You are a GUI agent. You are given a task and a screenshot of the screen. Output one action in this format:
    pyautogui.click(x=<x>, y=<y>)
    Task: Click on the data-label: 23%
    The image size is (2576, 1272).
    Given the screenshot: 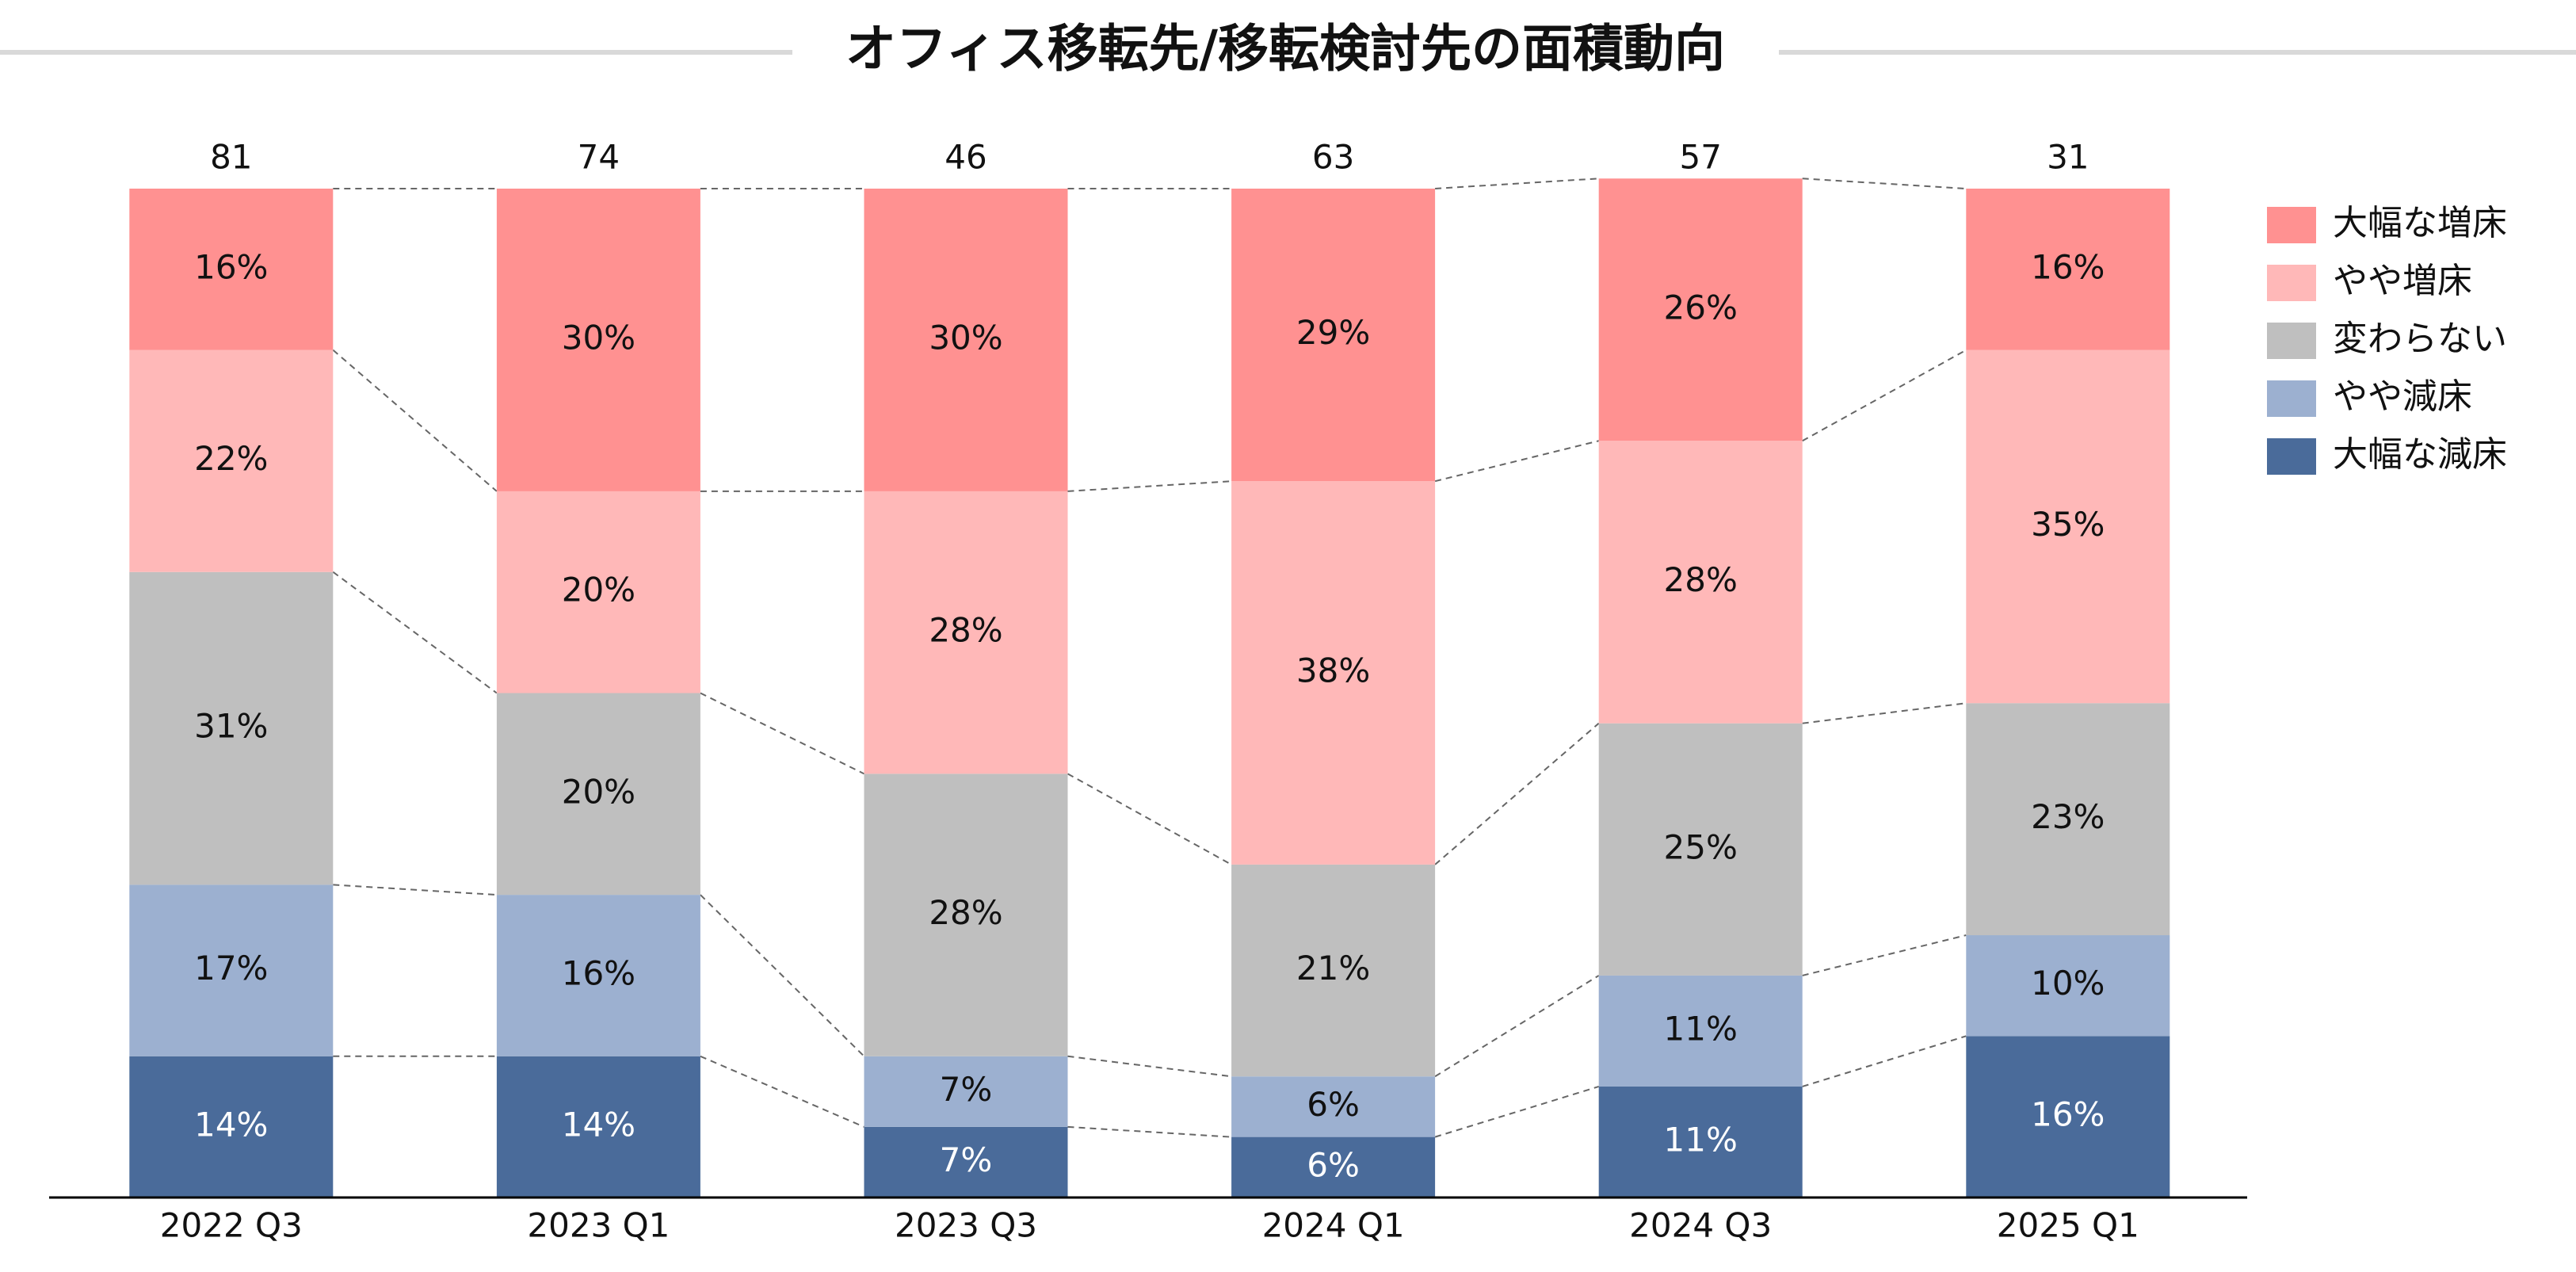 What is the action you would take?
    pyautogui.click(x=2068, y=816)
    